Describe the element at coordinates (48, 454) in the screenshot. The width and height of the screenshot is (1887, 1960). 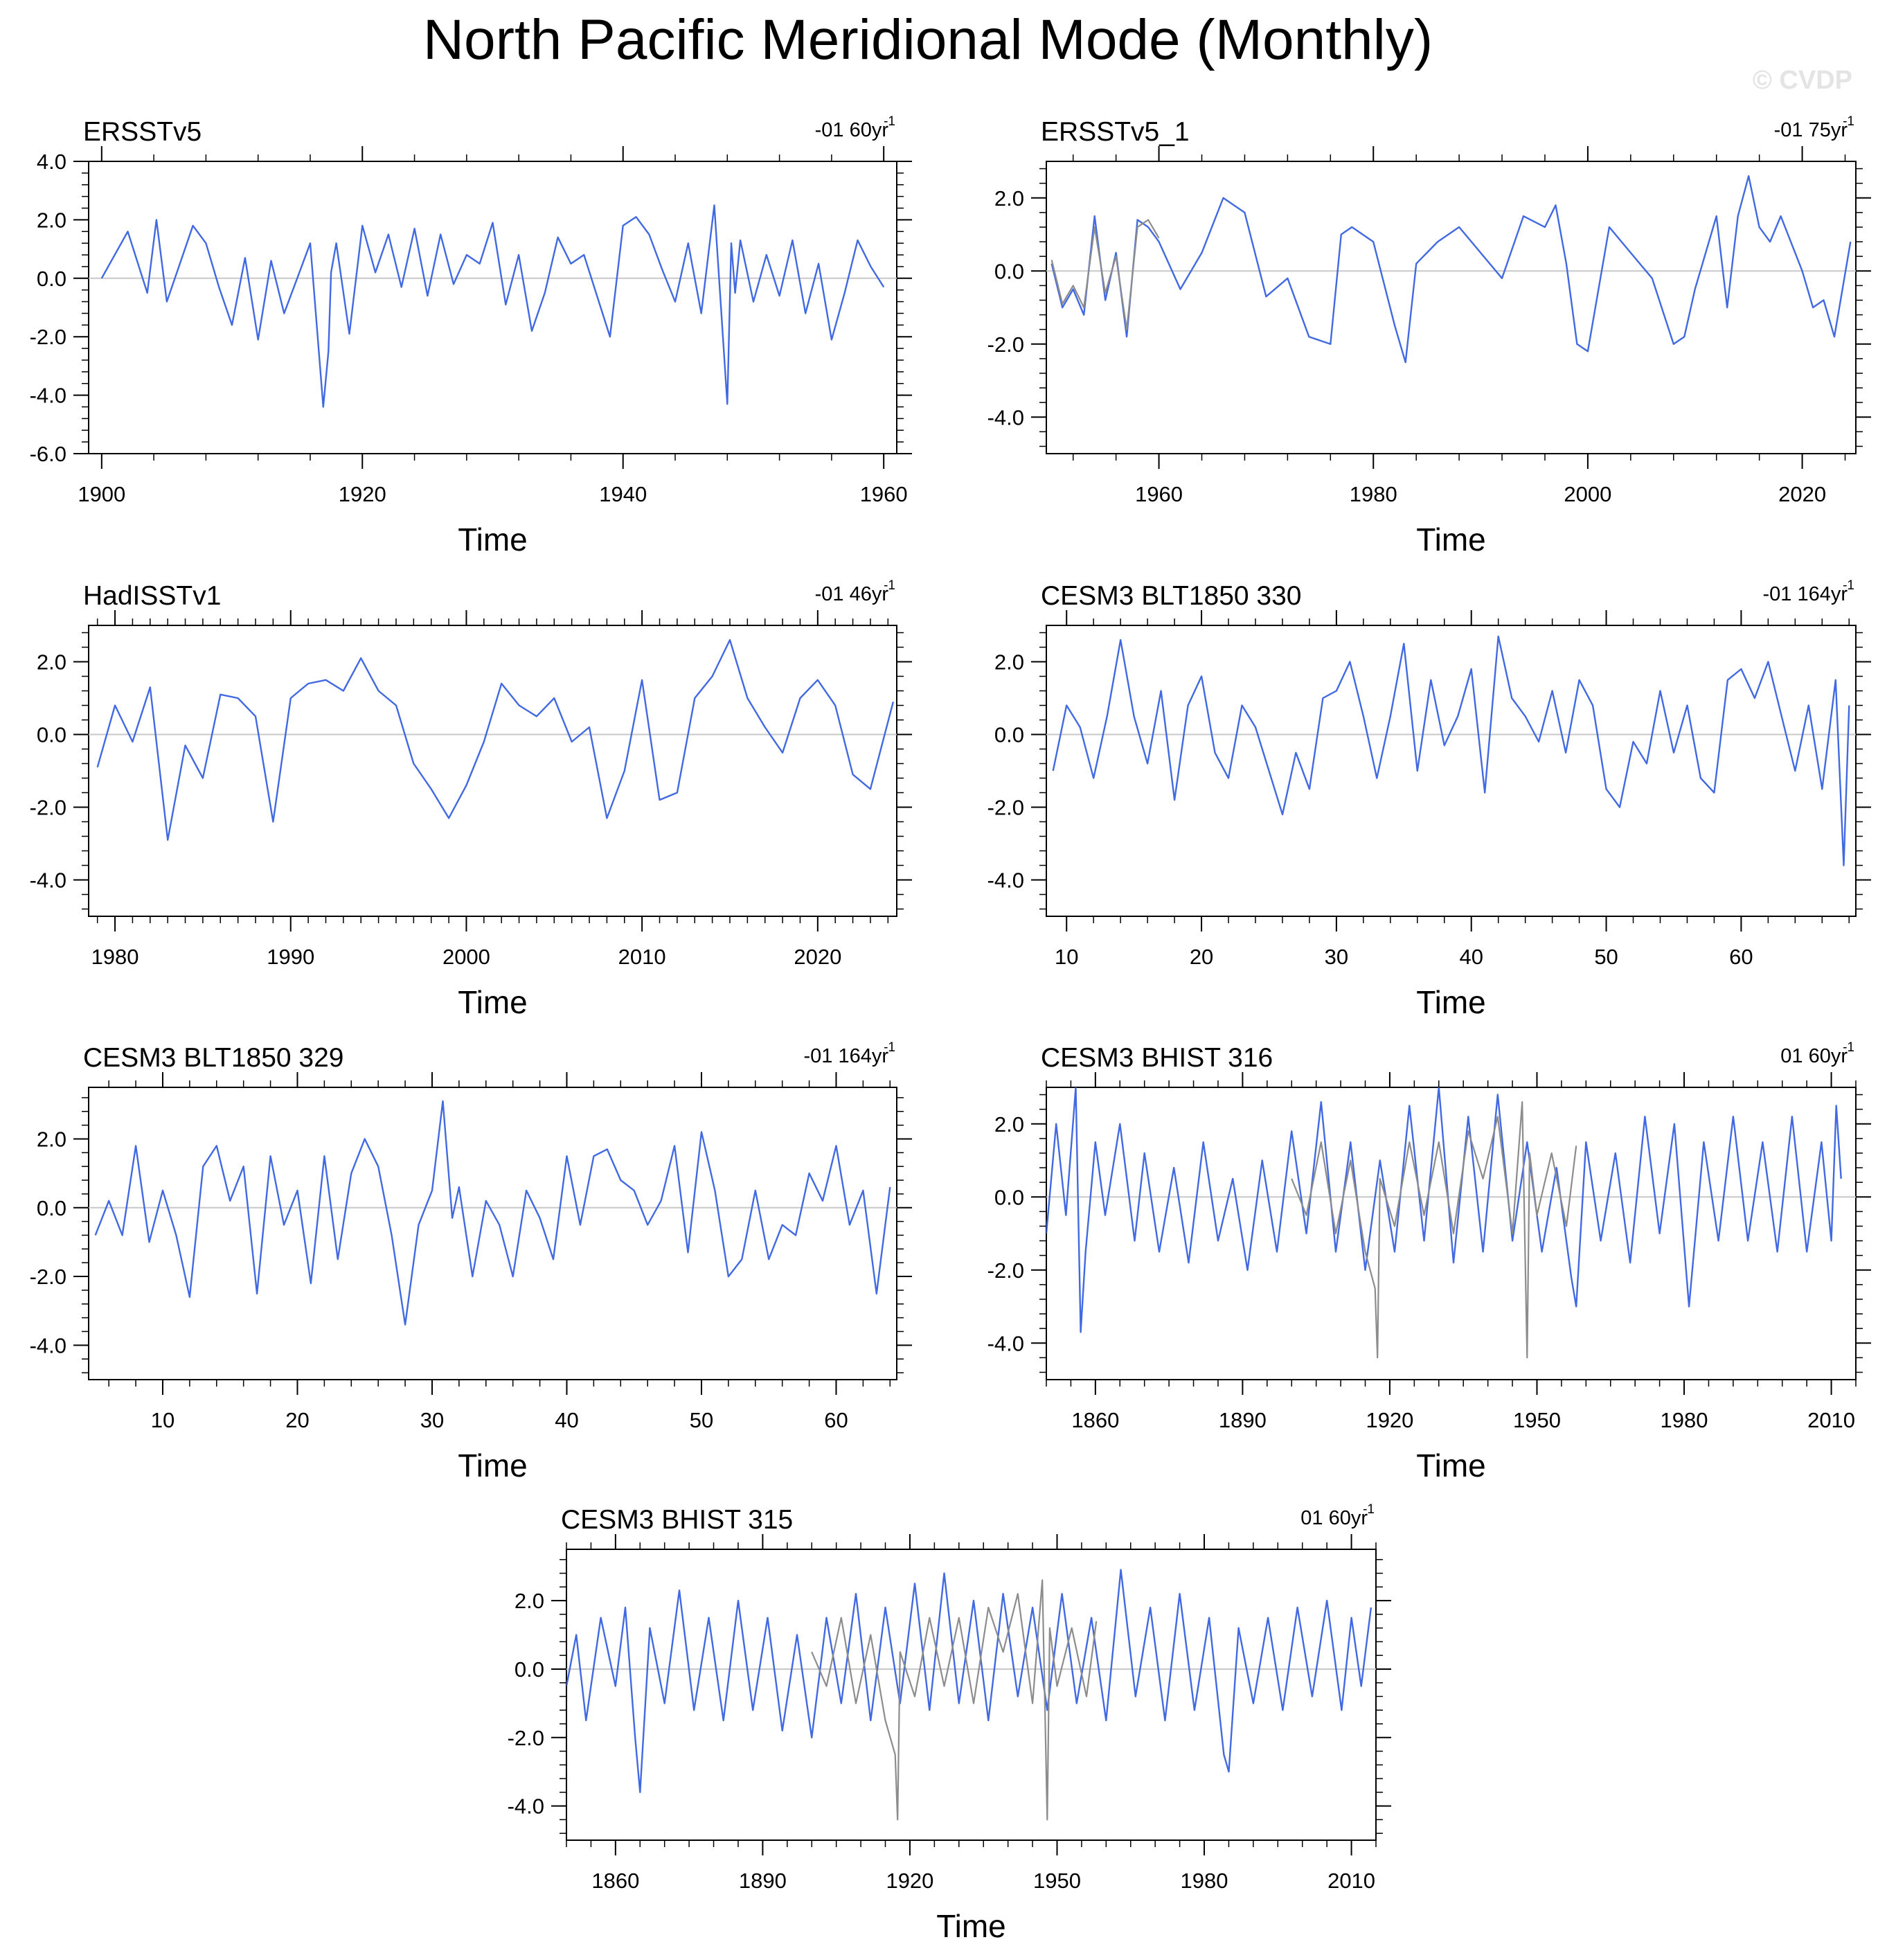
I see `y-tick-label: -6.0` at that location.